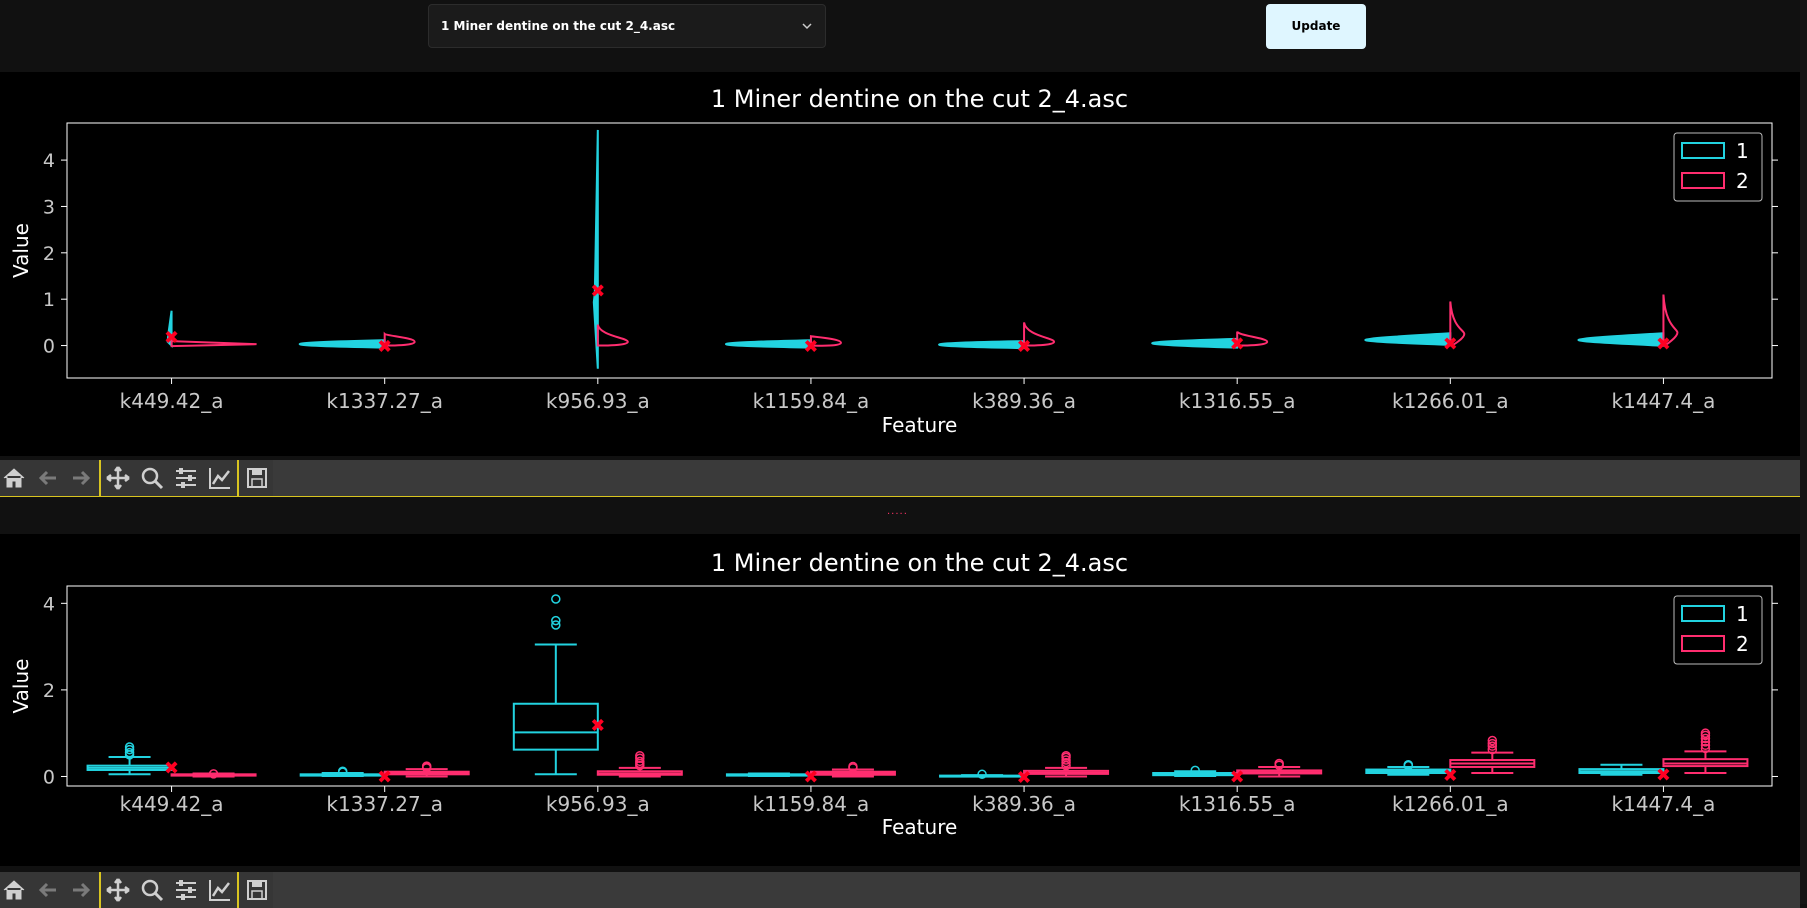 The image size is (1807, 908). Describe the element at coordinates (1803, 452) in the screenshot. I see `scrollbar` at that location.